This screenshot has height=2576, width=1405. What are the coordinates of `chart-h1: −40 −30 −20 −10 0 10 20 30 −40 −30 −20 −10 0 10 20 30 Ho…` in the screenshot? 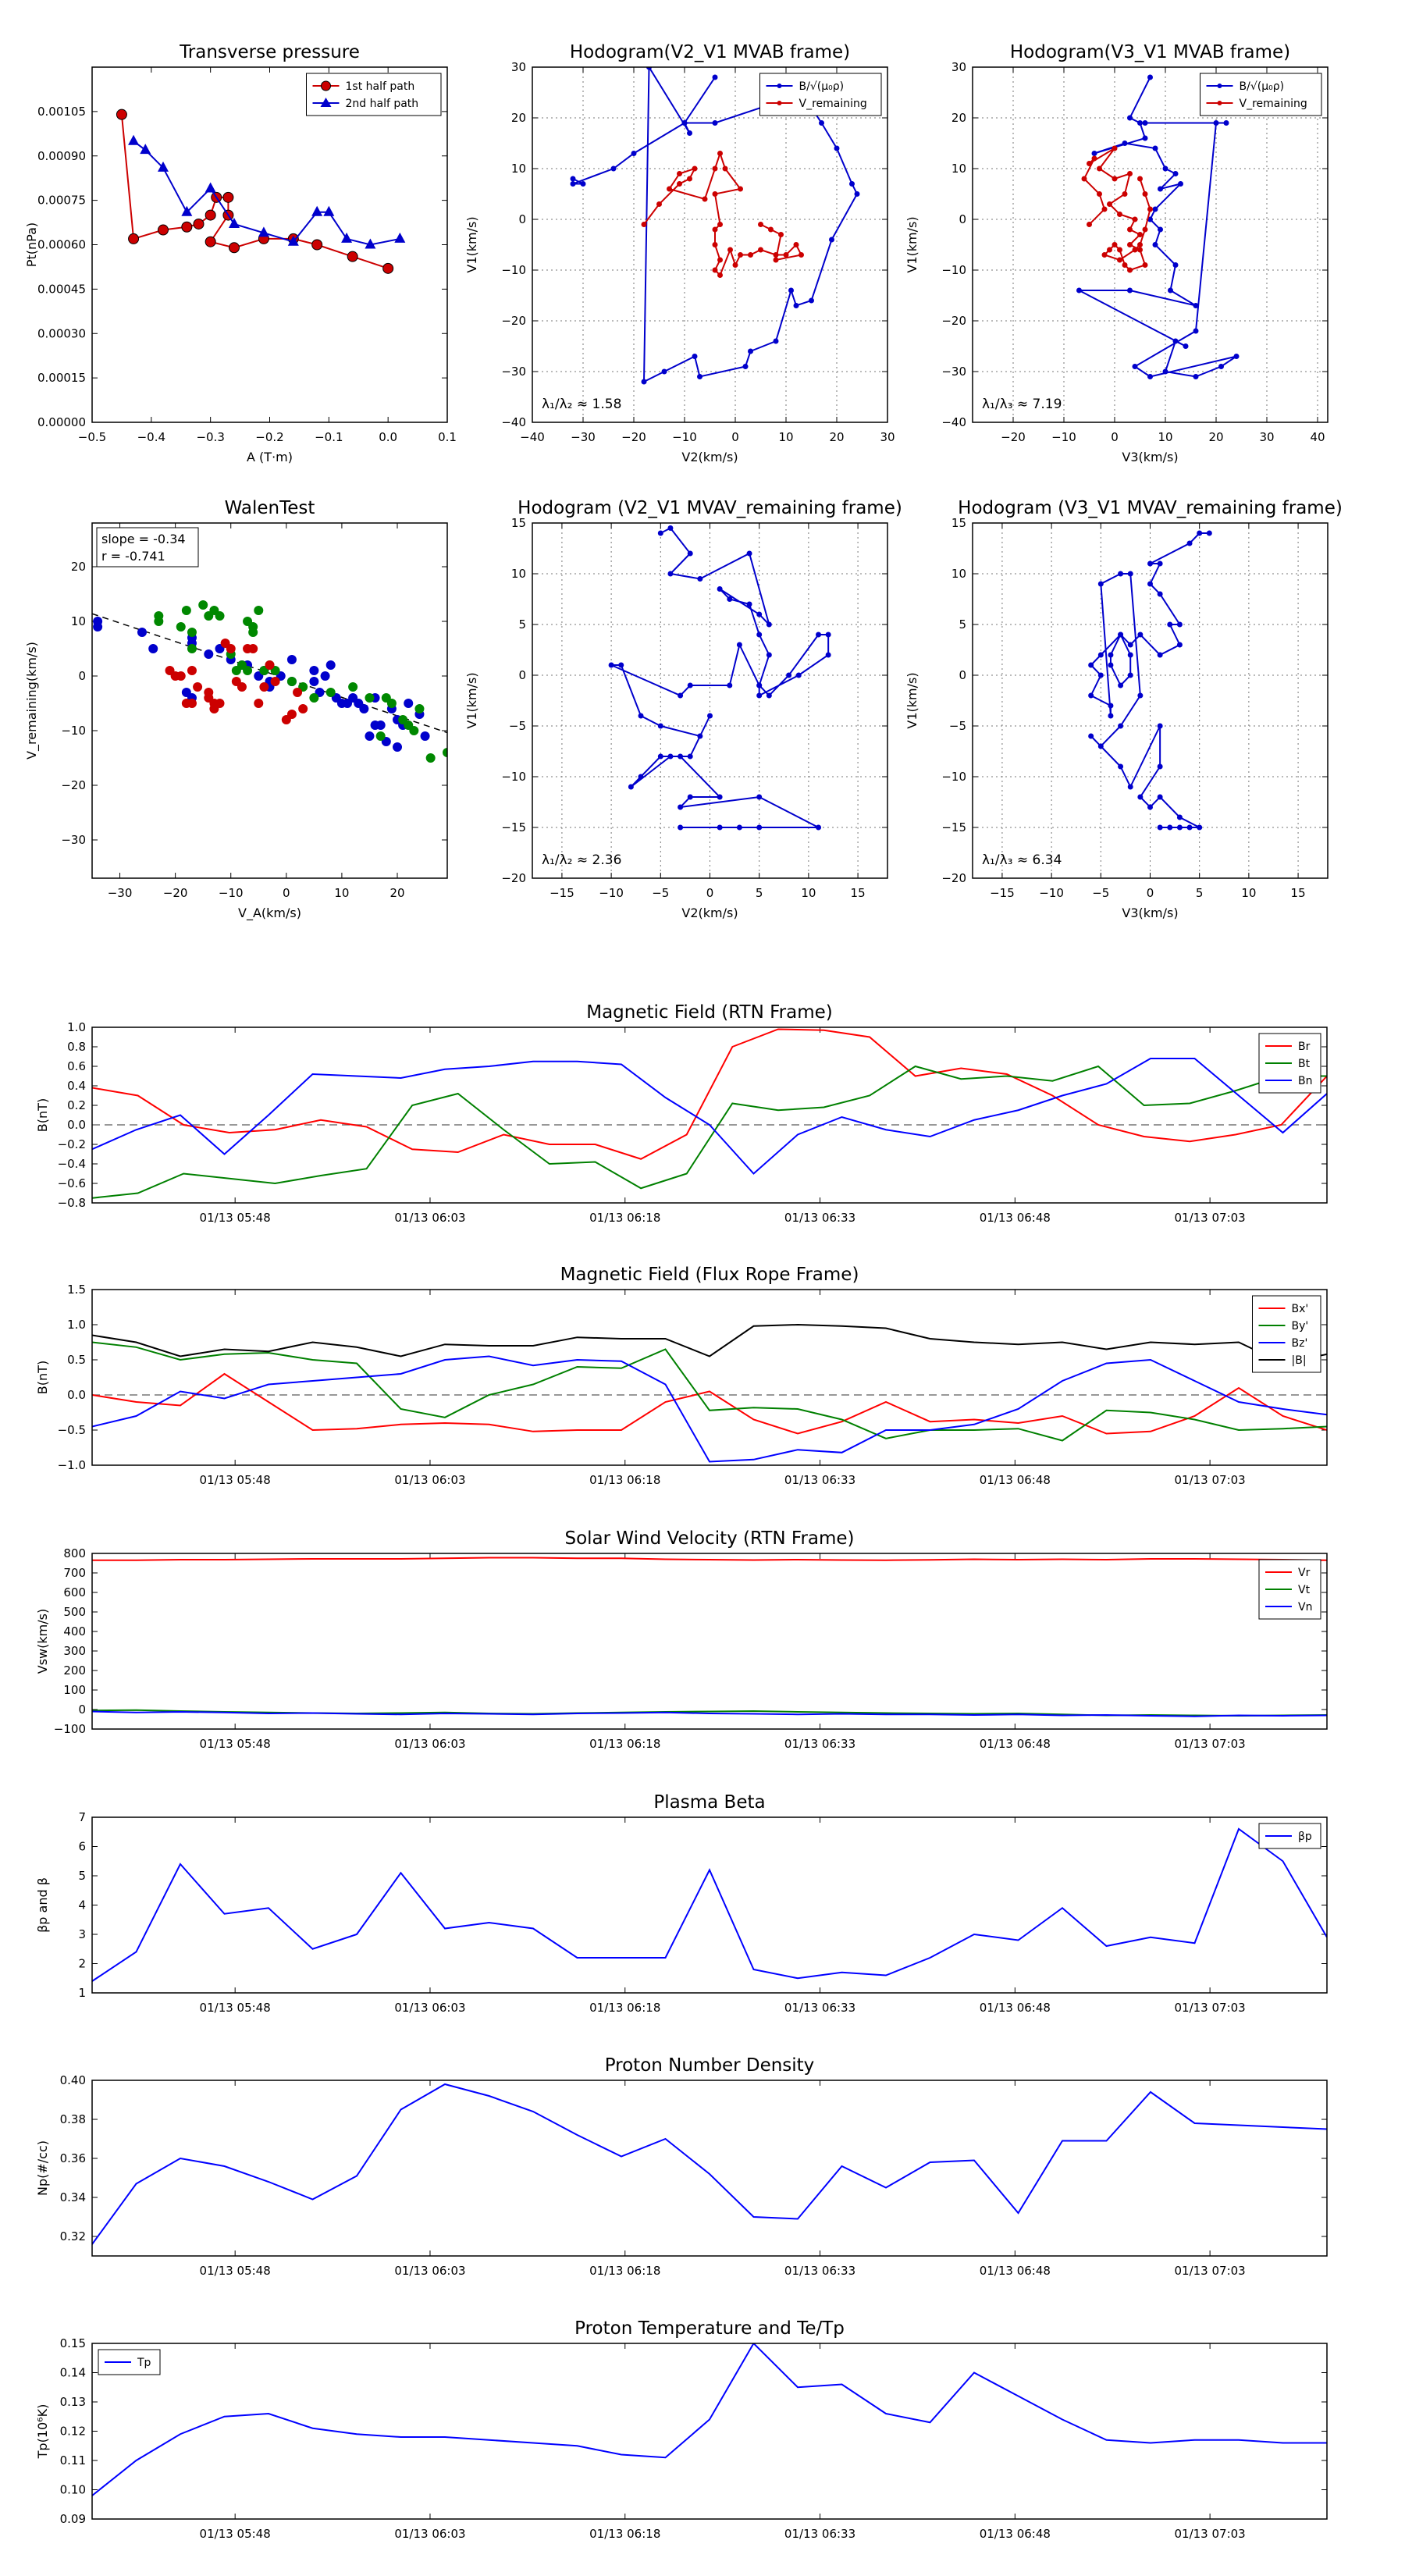 It's located at (680, 253).